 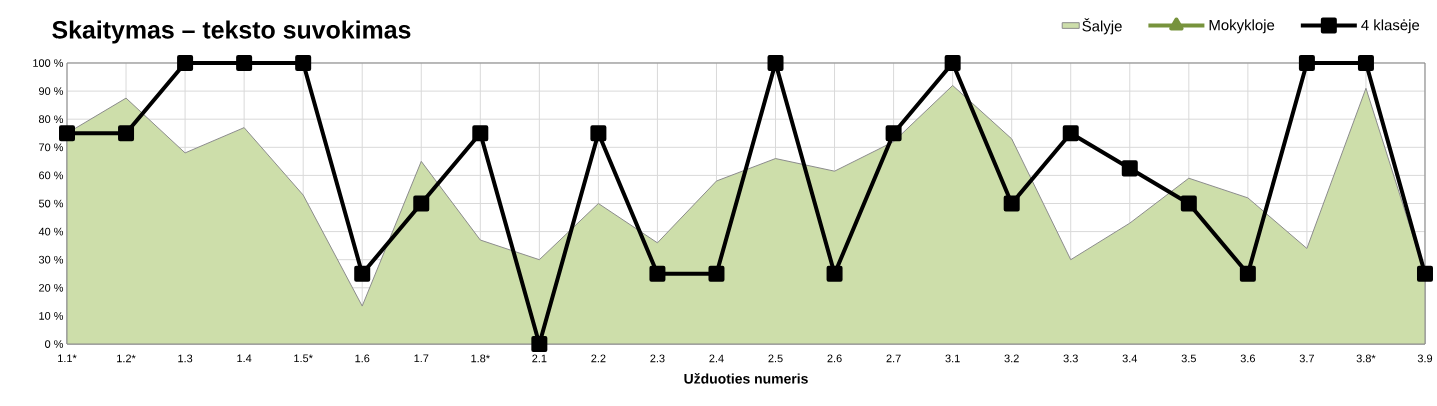 I want to click on chart-title: Skaitymas – teksto suvokimas, so click(x=231, y=32).